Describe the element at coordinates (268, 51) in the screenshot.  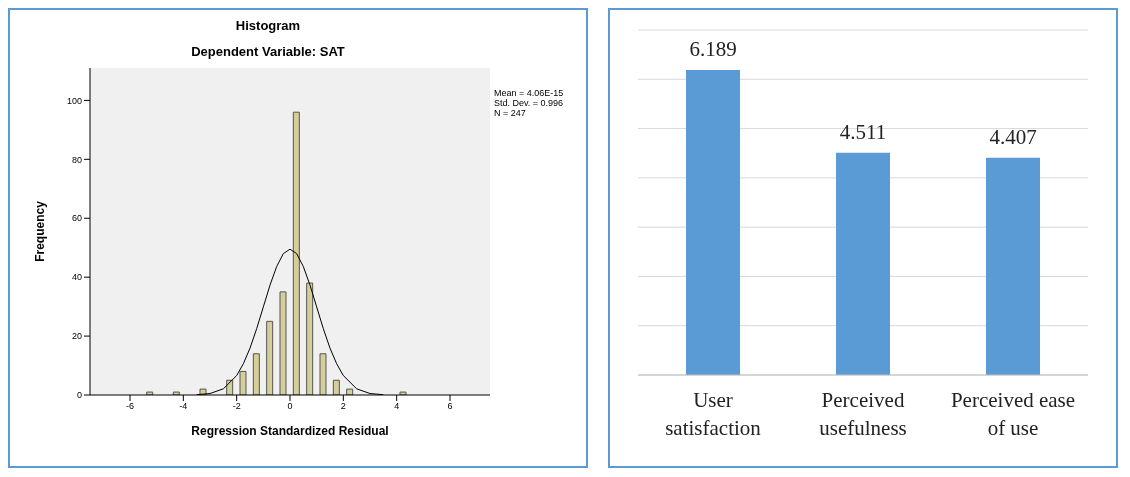
I see `chart-subtitle: Dependent Variable: SAT` at that location.